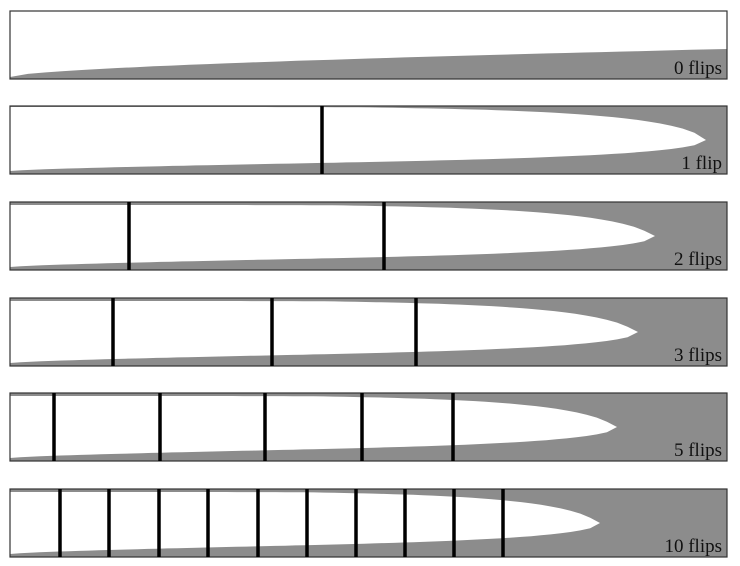 This screenshot has height=566, width=740. I want to click on panel-3-flips: 3 flips, so click(368, 332).